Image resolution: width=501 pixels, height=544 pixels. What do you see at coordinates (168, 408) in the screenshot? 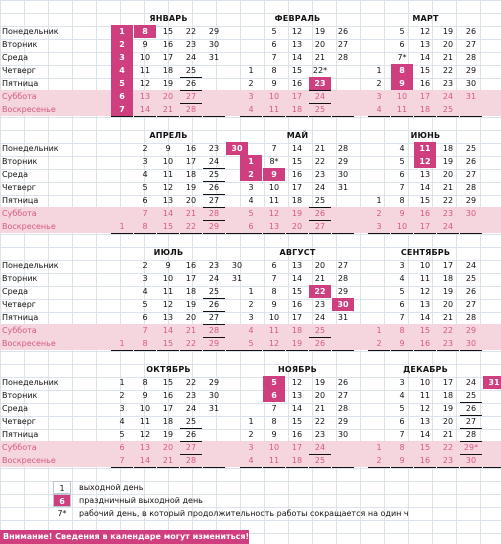
I see `day-cell: 17` at bounding box center [168, 408].